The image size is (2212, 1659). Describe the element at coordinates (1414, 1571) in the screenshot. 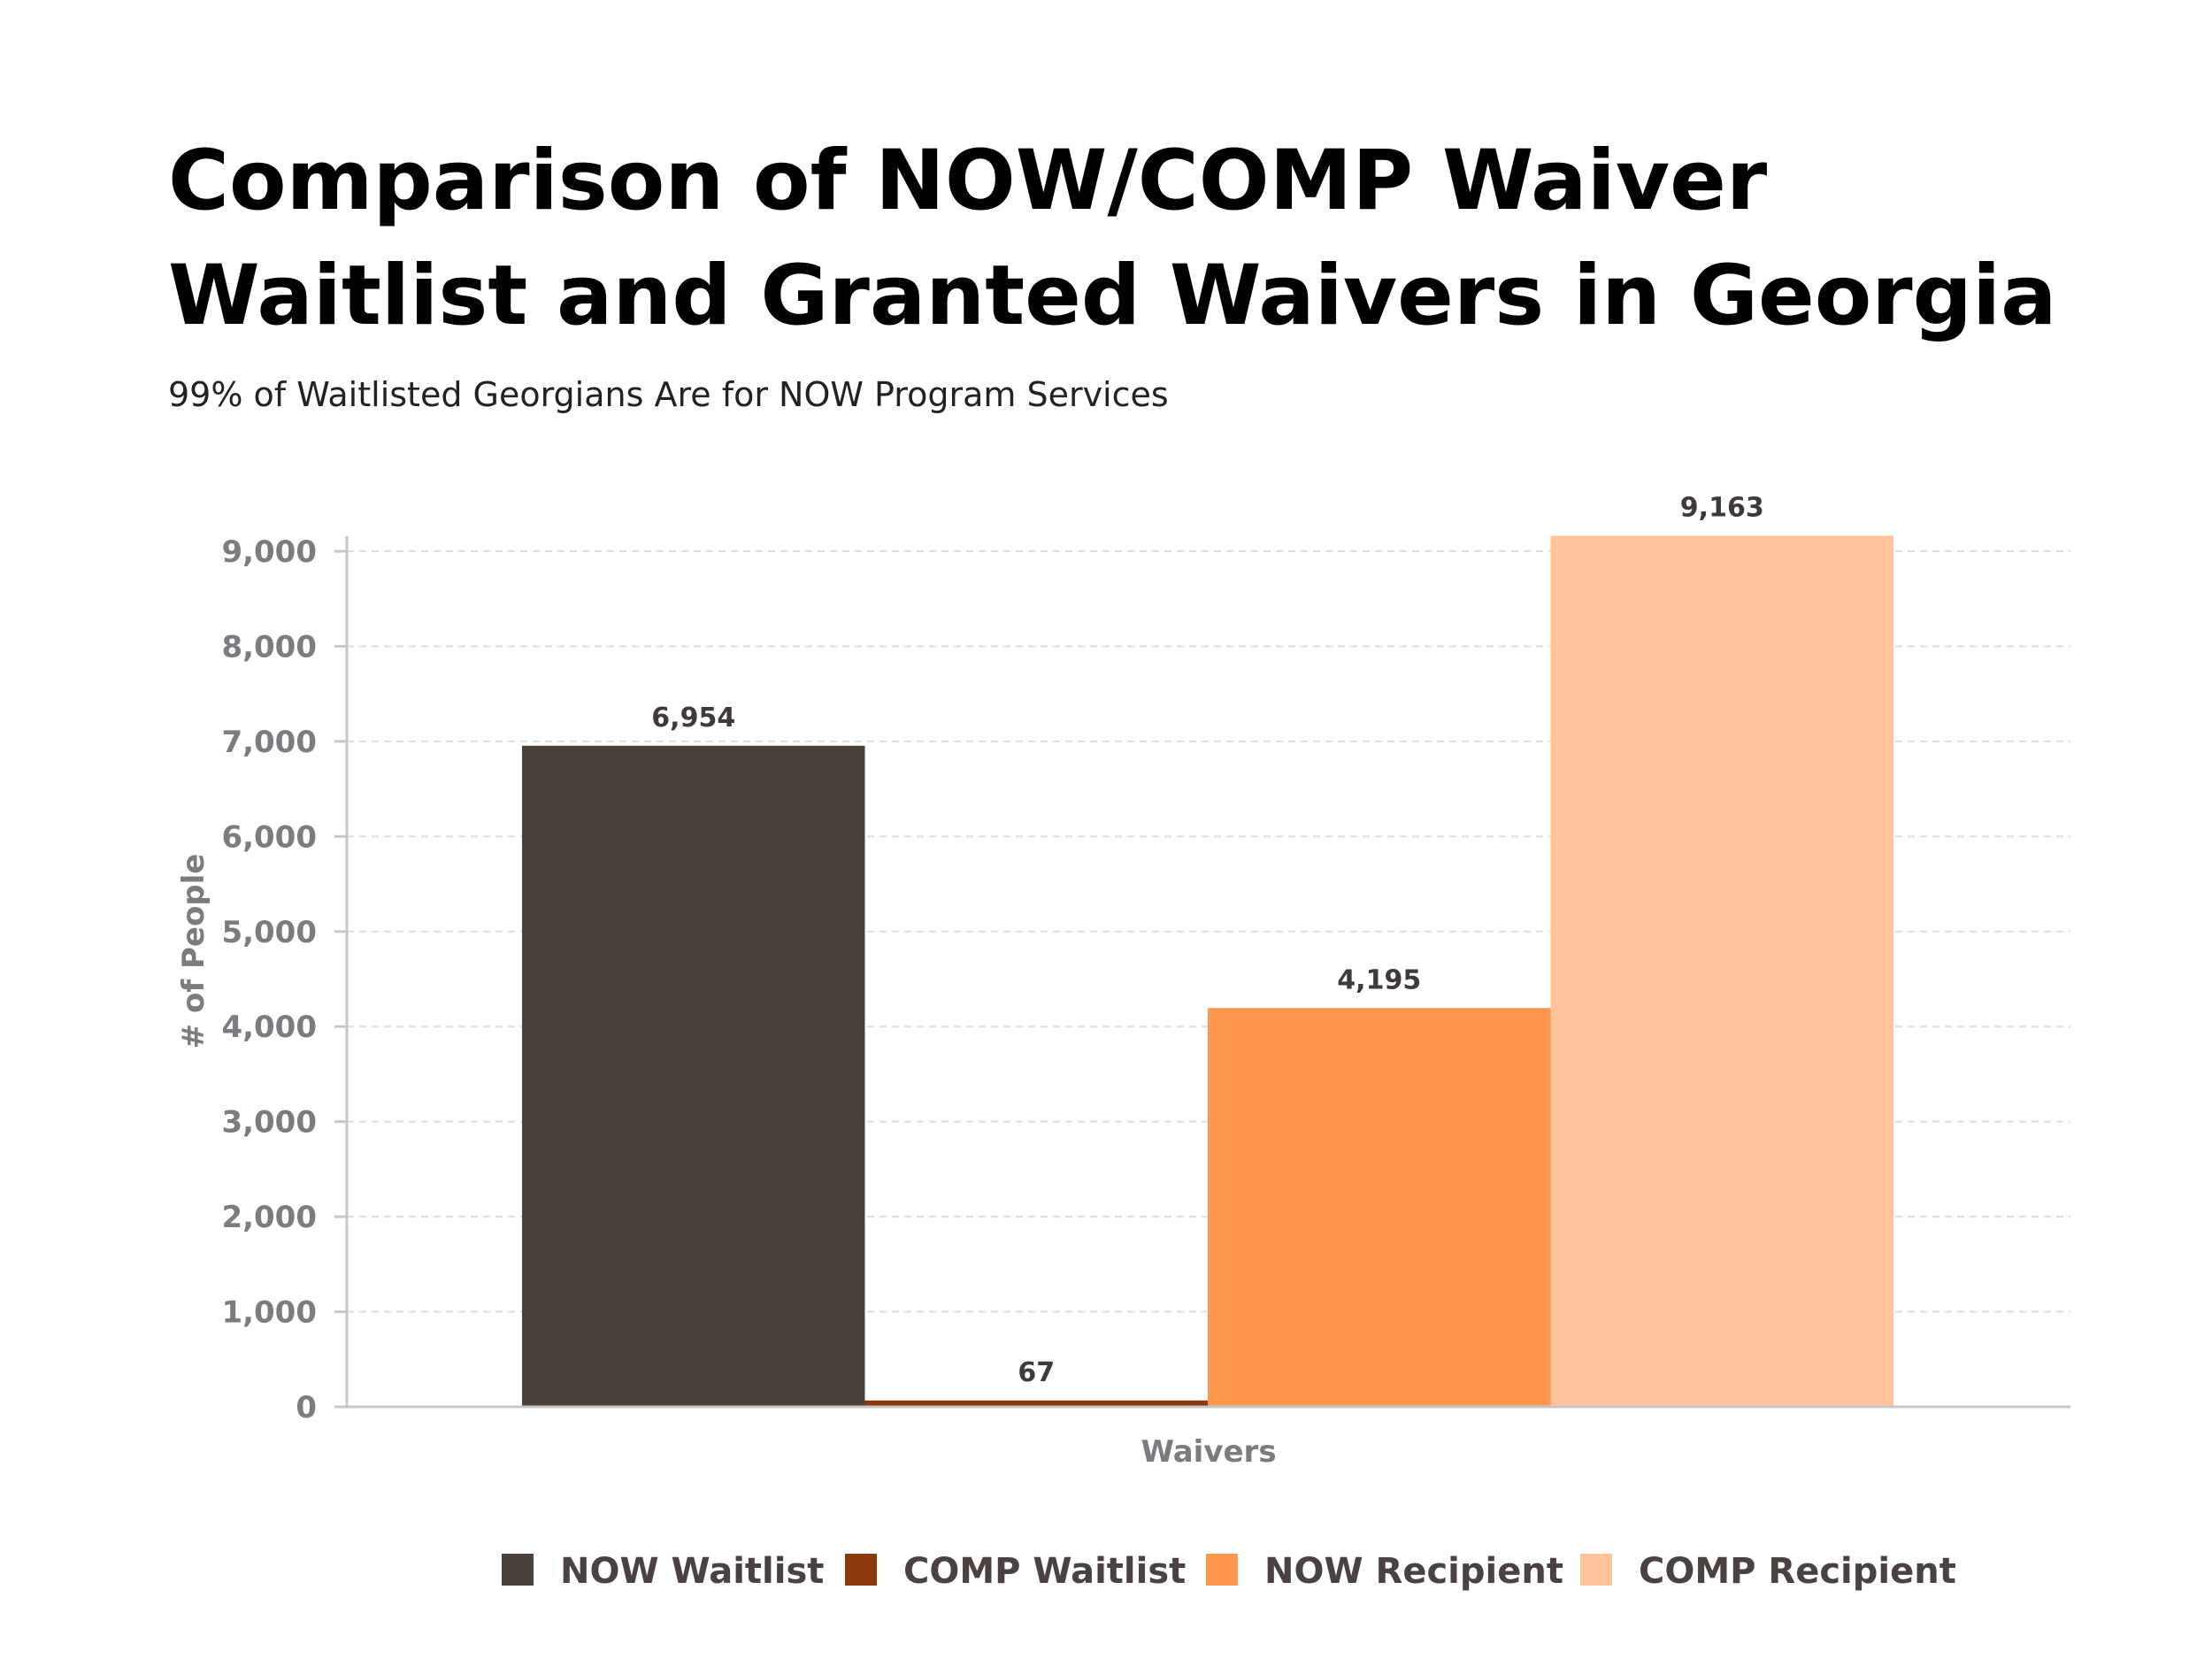

I see `legend-label-now-recipient: NOW Recipient` at that location.